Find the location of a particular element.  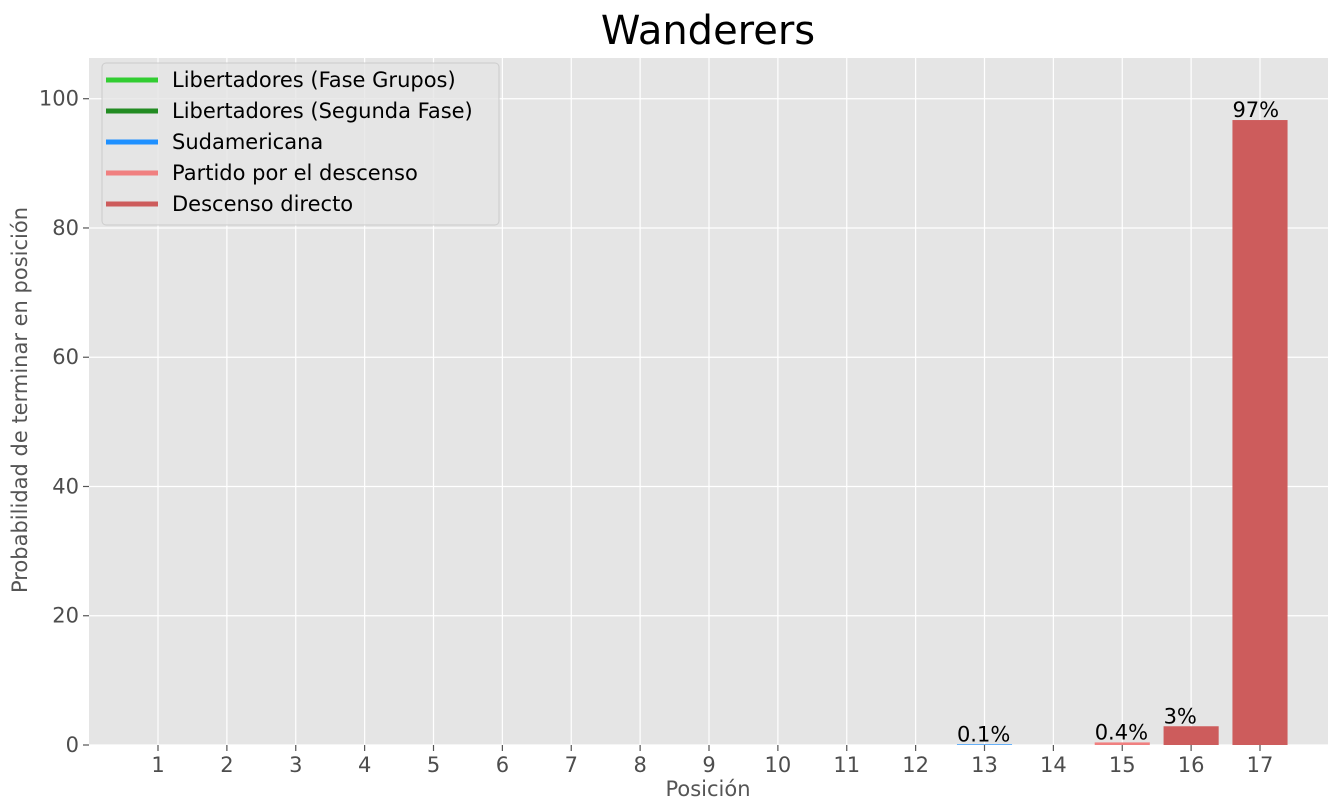

legend-label: Descenso directo is located at coordinates (262, 204).